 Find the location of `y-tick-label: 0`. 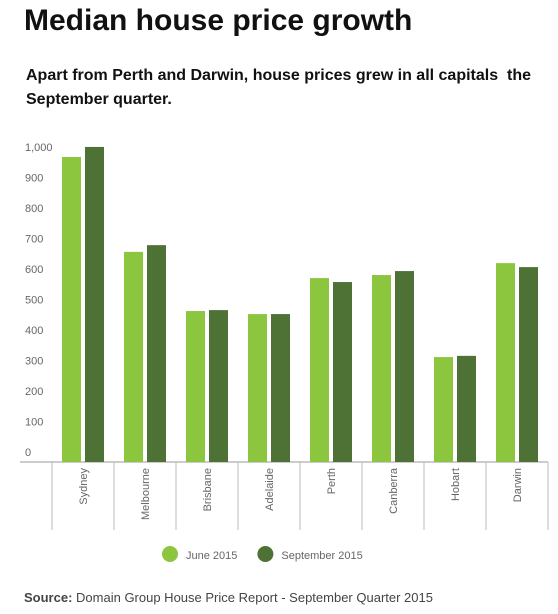

y-tick-label: 0 is located at coordinates (28, 453).